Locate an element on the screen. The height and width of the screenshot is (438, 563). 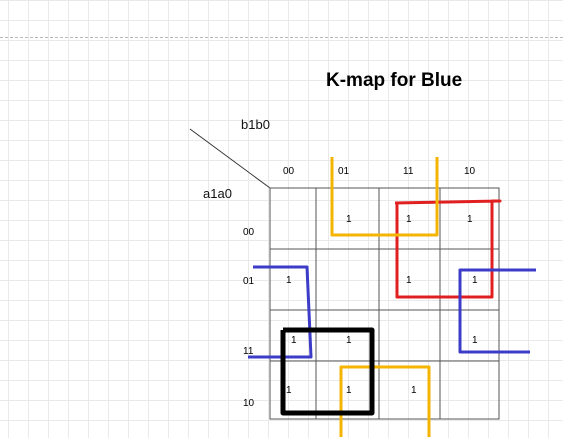
column-header-10: 10 is located at coordinates (470, 171).